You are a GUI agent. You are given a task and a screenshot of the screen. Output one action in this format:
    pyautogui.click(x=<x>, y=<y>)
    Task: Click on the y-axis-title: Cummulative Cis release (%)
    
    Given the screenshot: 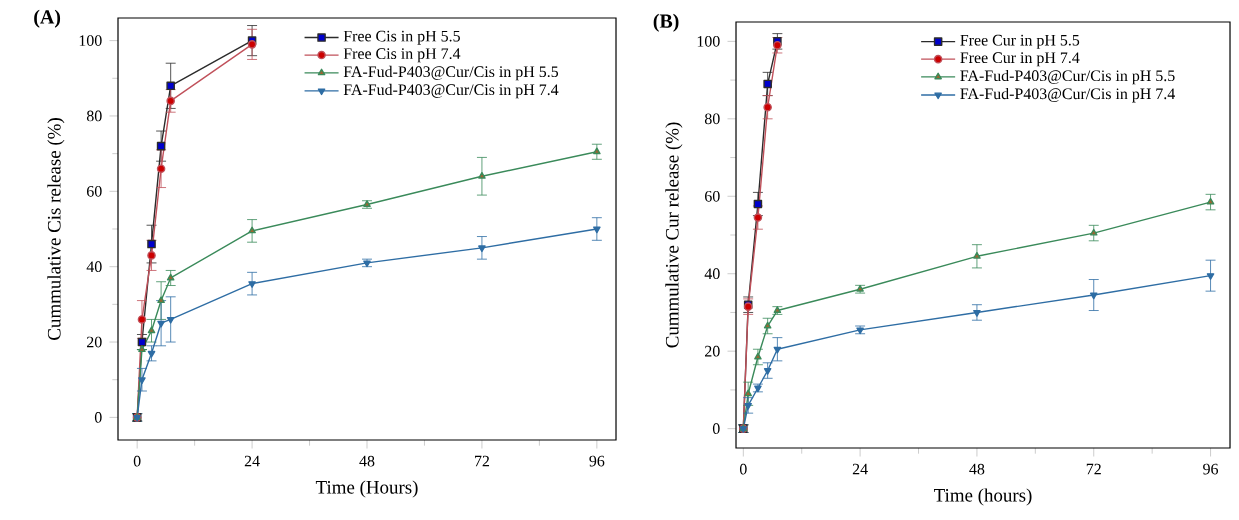 What is the action you would take?
    pyautogui.click(x=56, y=229)
    